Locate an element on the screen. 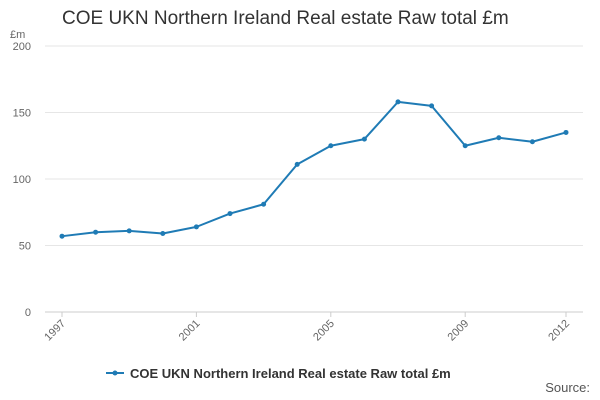 The width and height of the screenshot is (600, 400). data-point-1997 is located at coordinates (62, 236).